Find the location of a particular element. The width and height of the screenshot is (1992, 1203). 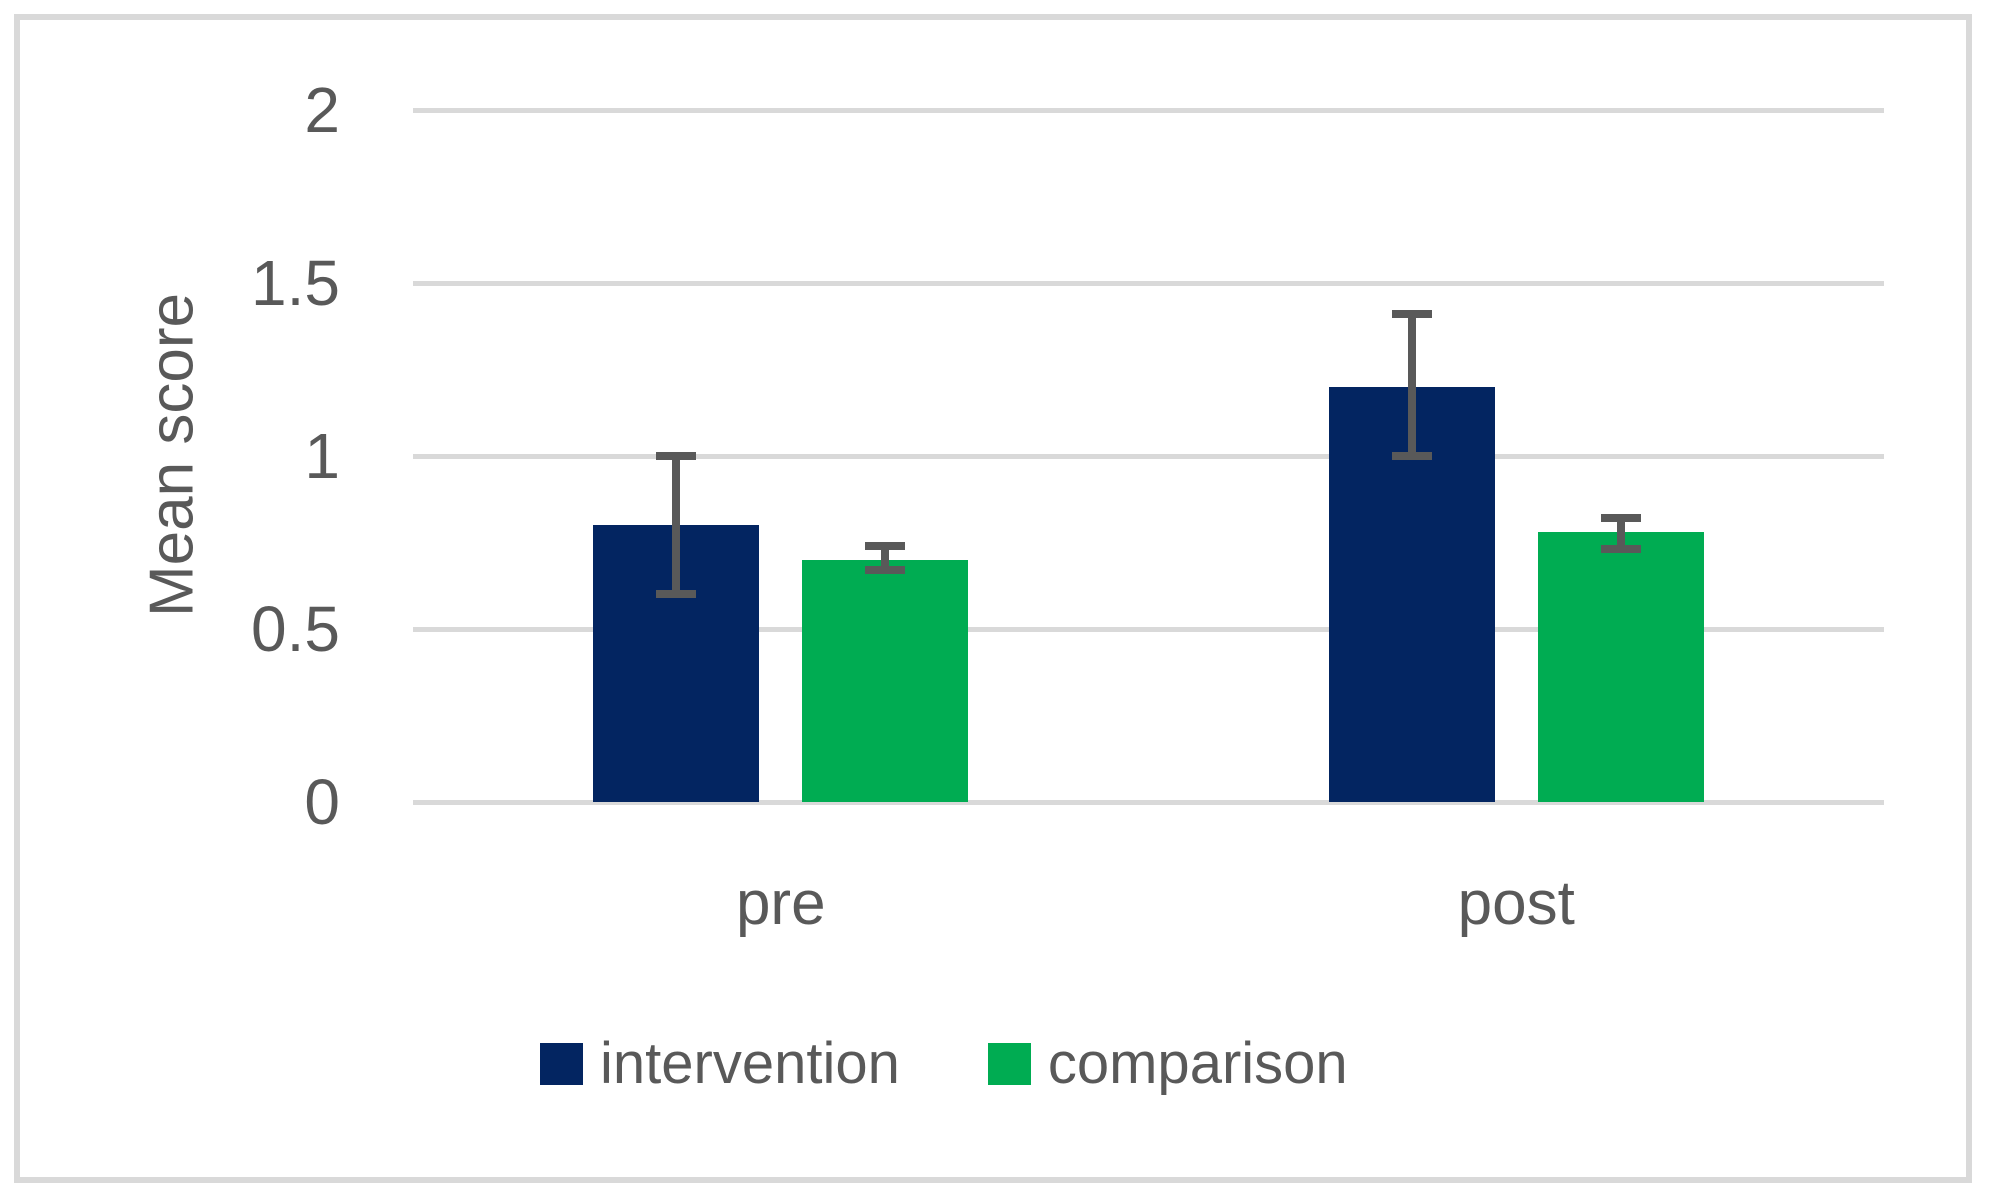

y-tick-label-0: 0 is located at coordinates (322, 802).